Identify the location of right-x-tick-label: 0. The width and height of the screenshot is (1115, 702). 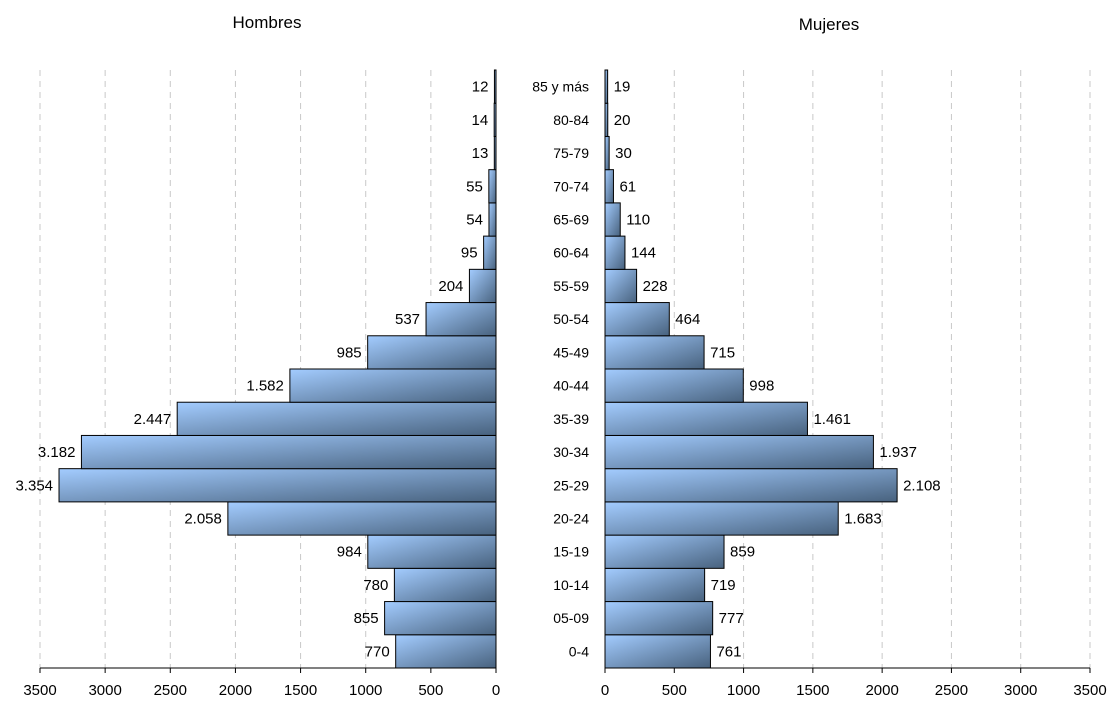
(605, 690).